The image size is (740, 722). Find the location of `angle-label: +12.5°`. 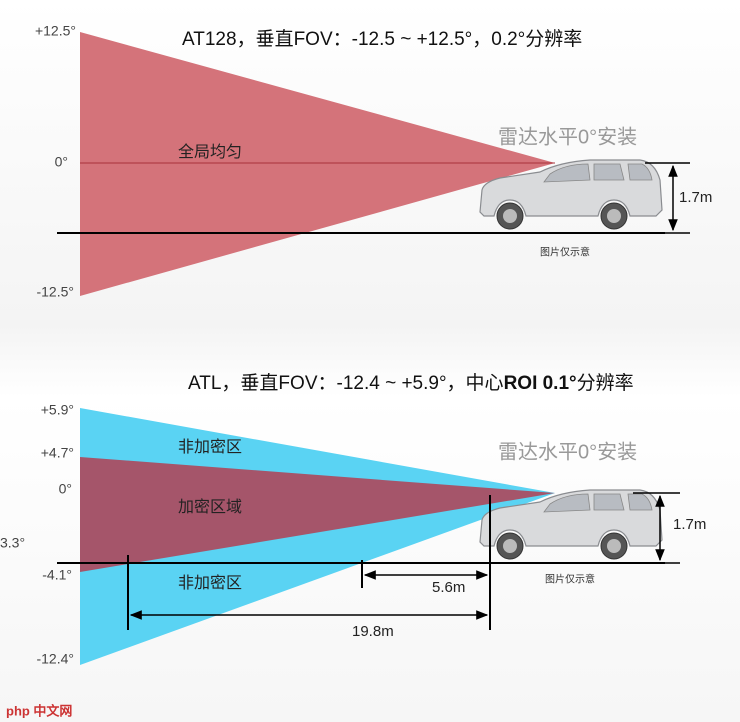

angle-label: +12.5° is located at coordinates (55, 31).